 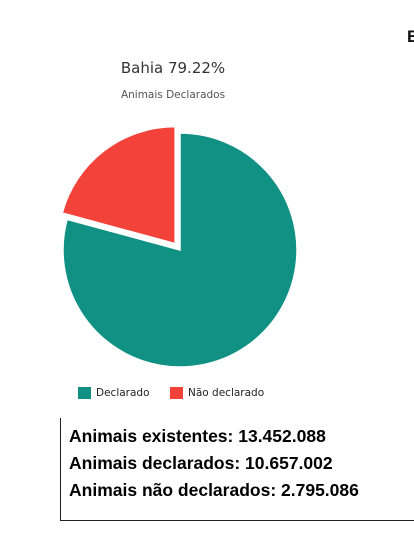 I want to click on stat-animais-nao-declarados: Animais não declarados: 2.795.086, so click(x=214, y=490).